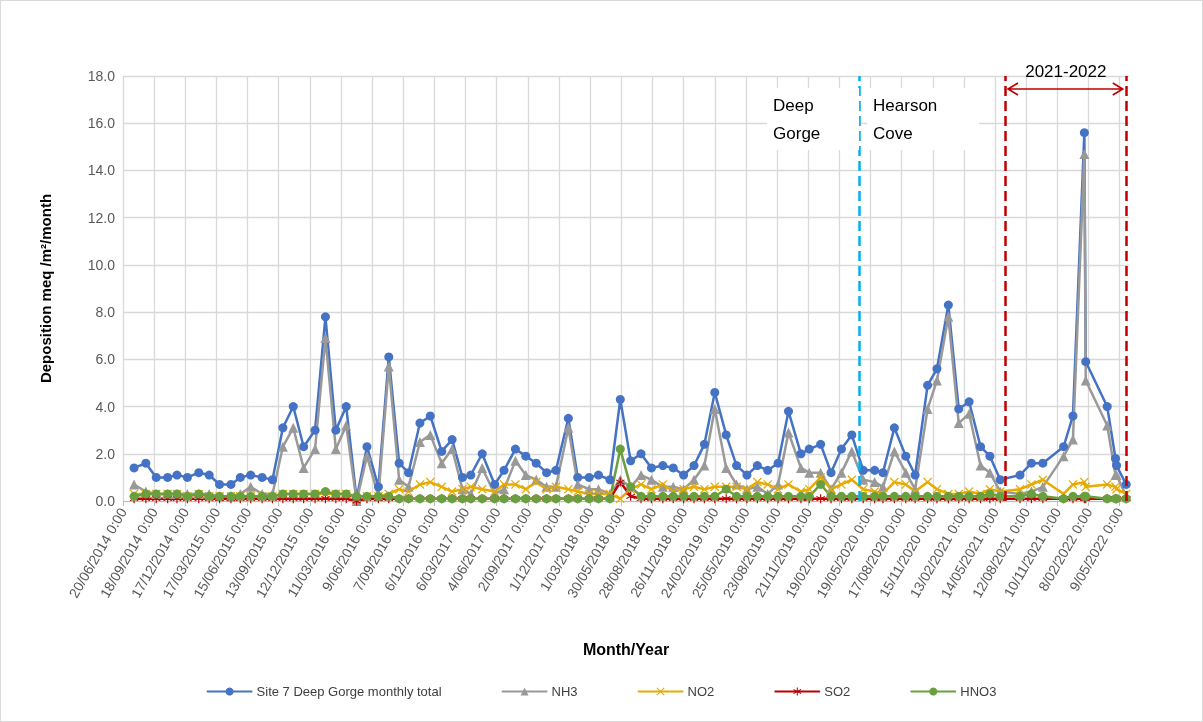 Image resolution: width=1203 pixels, height=722 pixels. What do you see at coordinates (45, 288) in the screenshot?
I see `y-axis-title: Deposition meq /m²/month` at bounding box center [45, 288].